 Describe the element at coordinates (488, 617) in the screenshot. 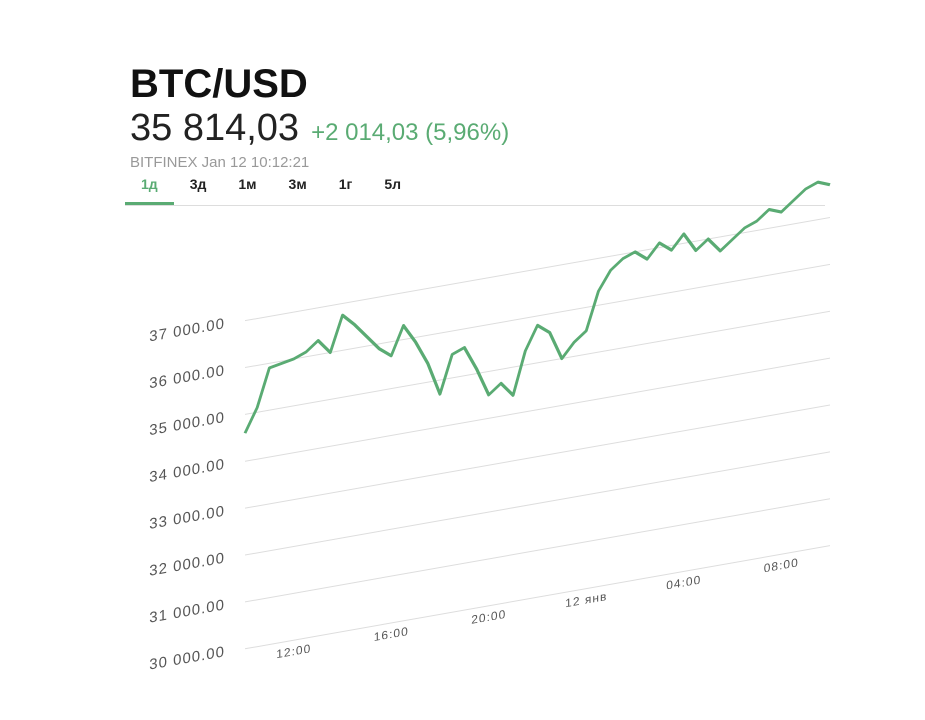

I see `x-tick-label: 20:00` at that location.